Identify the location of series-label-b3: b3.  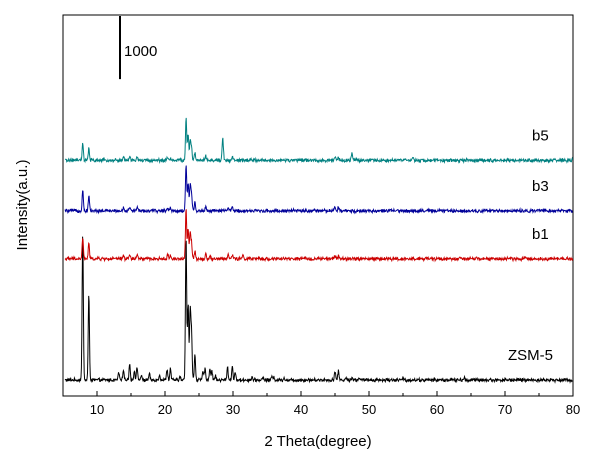
(540, 186).